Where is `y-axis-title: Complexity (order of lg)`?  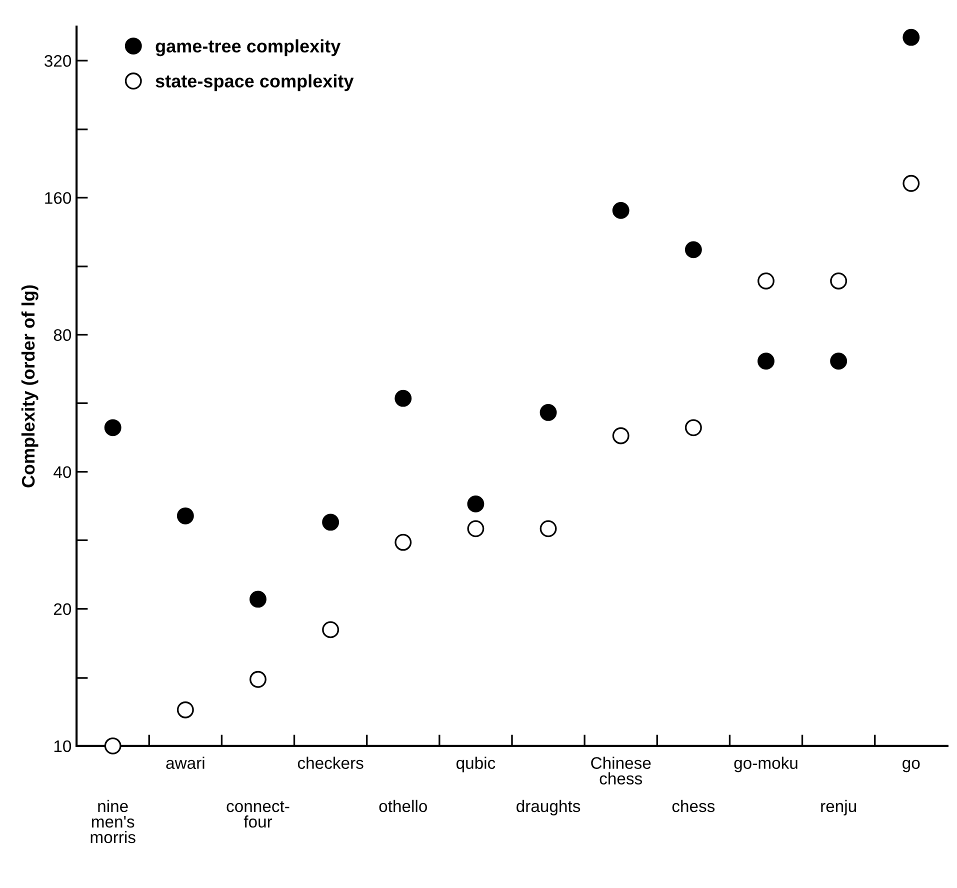
y-axis-title: Complexity (order of lg) is located at coordinates (29, 386).